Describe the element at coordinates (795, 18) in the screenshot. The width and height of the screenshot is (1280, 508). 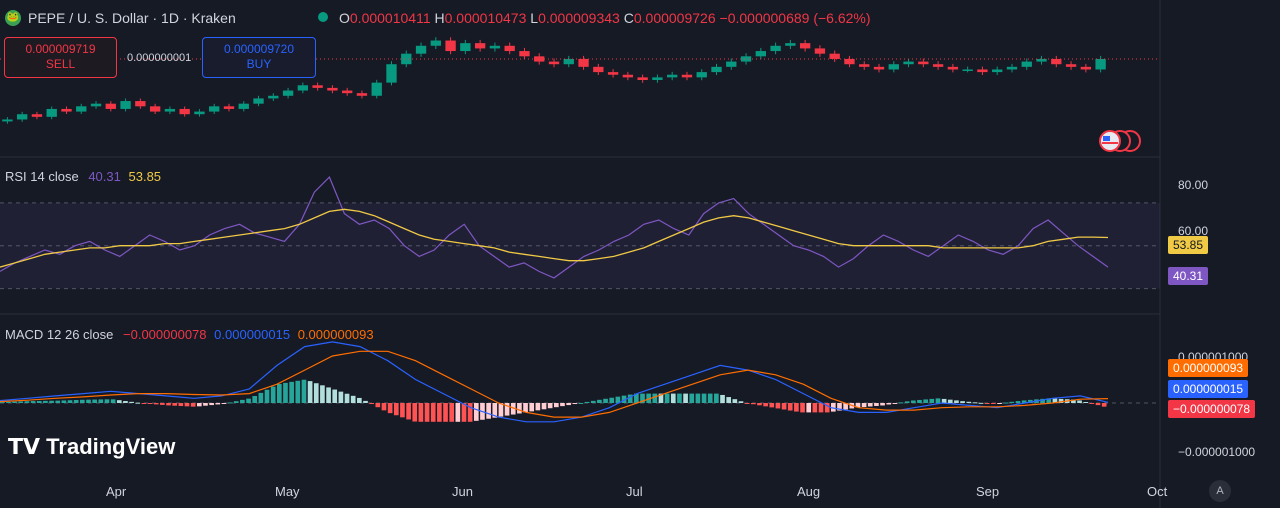
I see `ohlc-change: −0.000000689 (−6.62%)` at that location.